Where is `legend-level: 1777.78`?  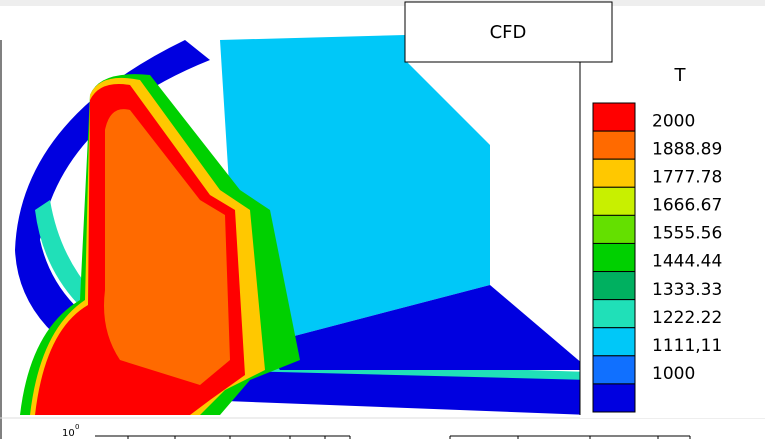 legend-level: 1777.78 is located at coordinates (687, 177).